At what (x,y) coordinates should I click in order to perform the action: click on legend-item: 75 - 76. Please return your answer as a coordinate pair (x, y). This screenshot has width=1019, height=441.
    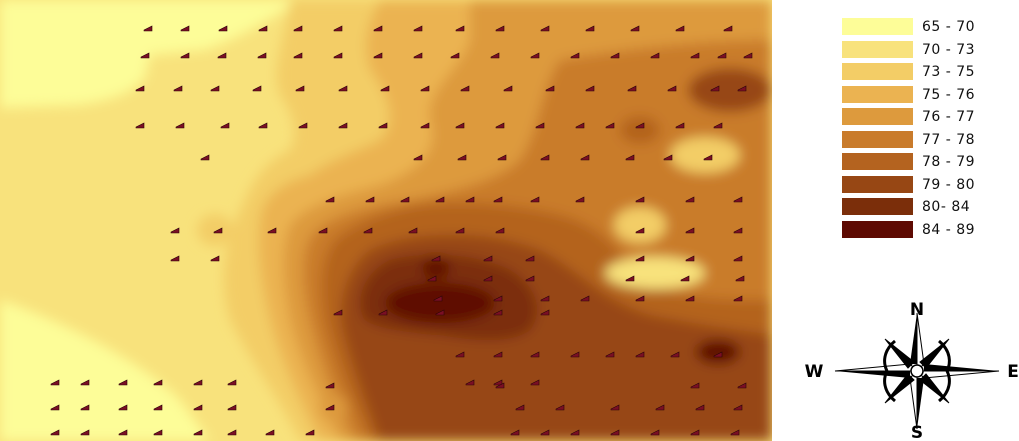
    Looking at the image, I should click on (927, 95).